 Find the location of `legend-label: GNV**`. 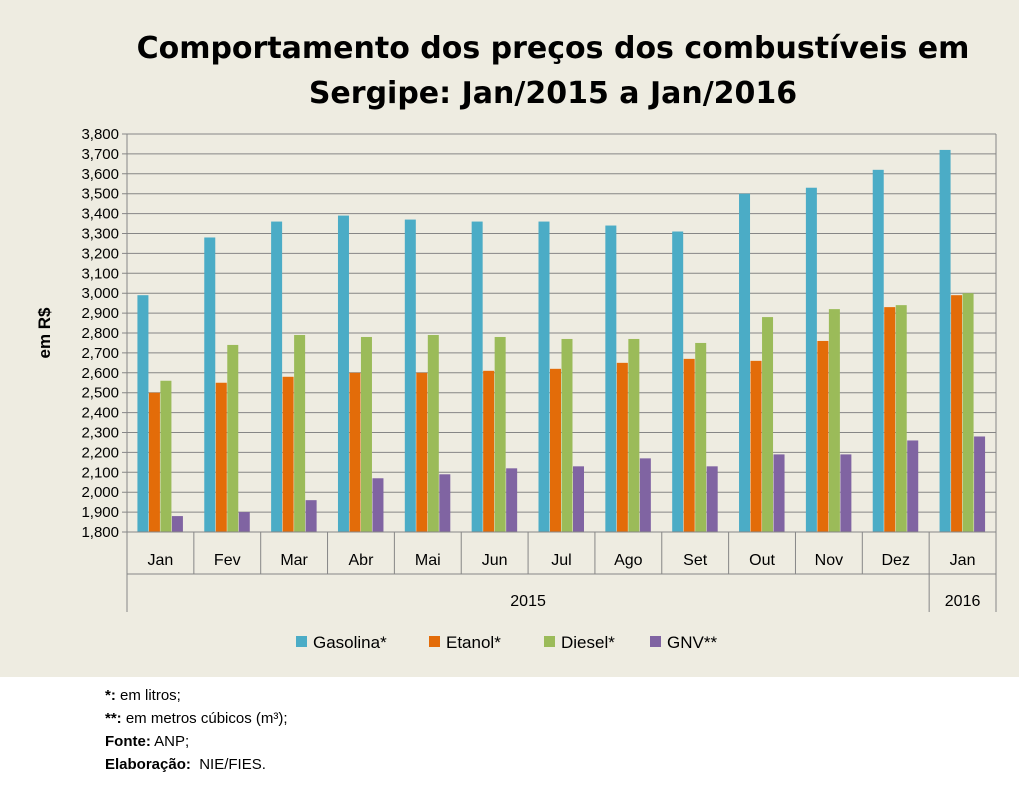

legend-label: GNV** is located at coordinates (692, 642).